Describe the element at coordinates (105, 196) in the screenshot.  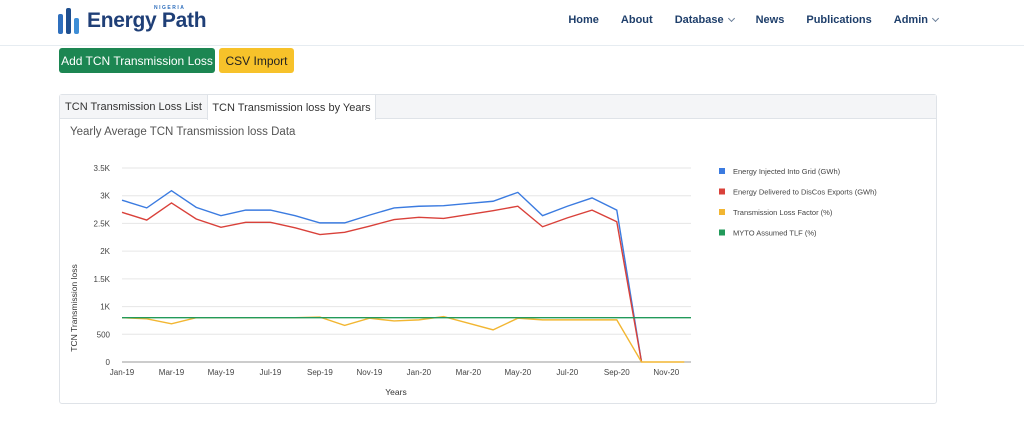
I see `y-tick-label: 3K` at that location.